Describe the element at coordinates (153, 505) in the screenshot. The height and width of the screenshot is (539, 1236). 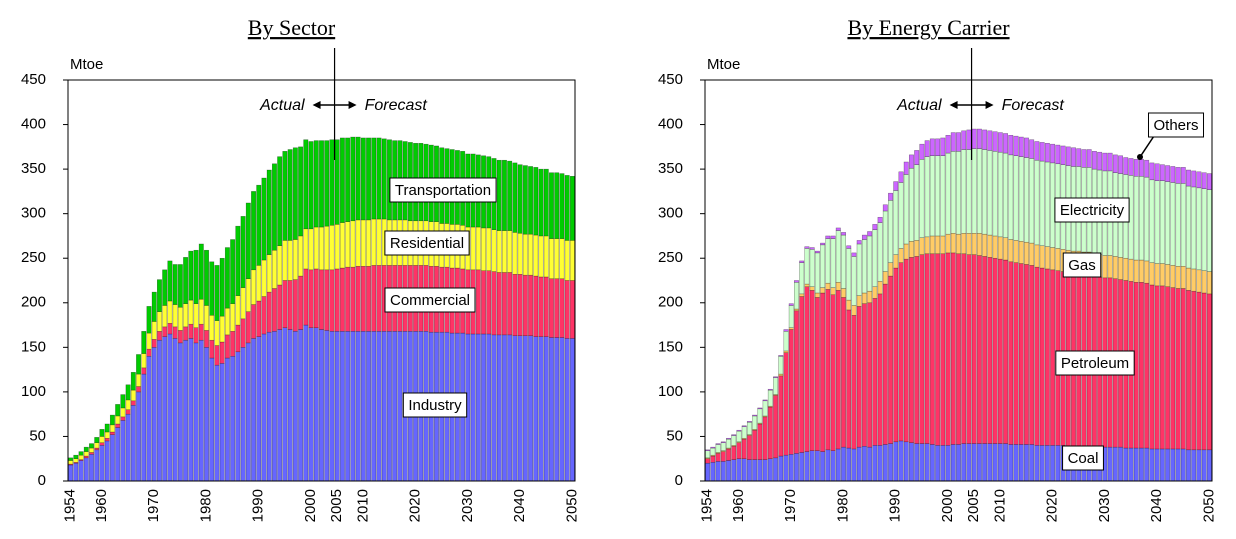
I see `x-tick-label: 1970` at that location.